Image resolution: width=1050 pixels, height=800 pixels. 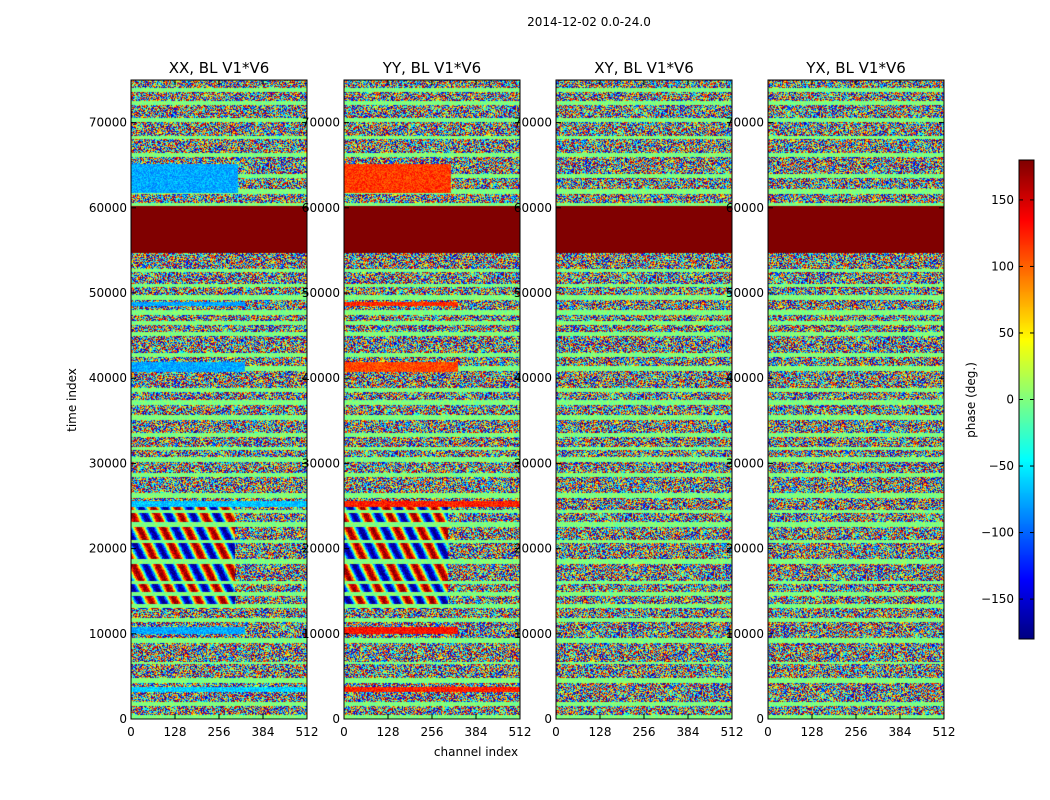 I want to click on colorbar-label: phase (deg.), so click(x=971, y=400).